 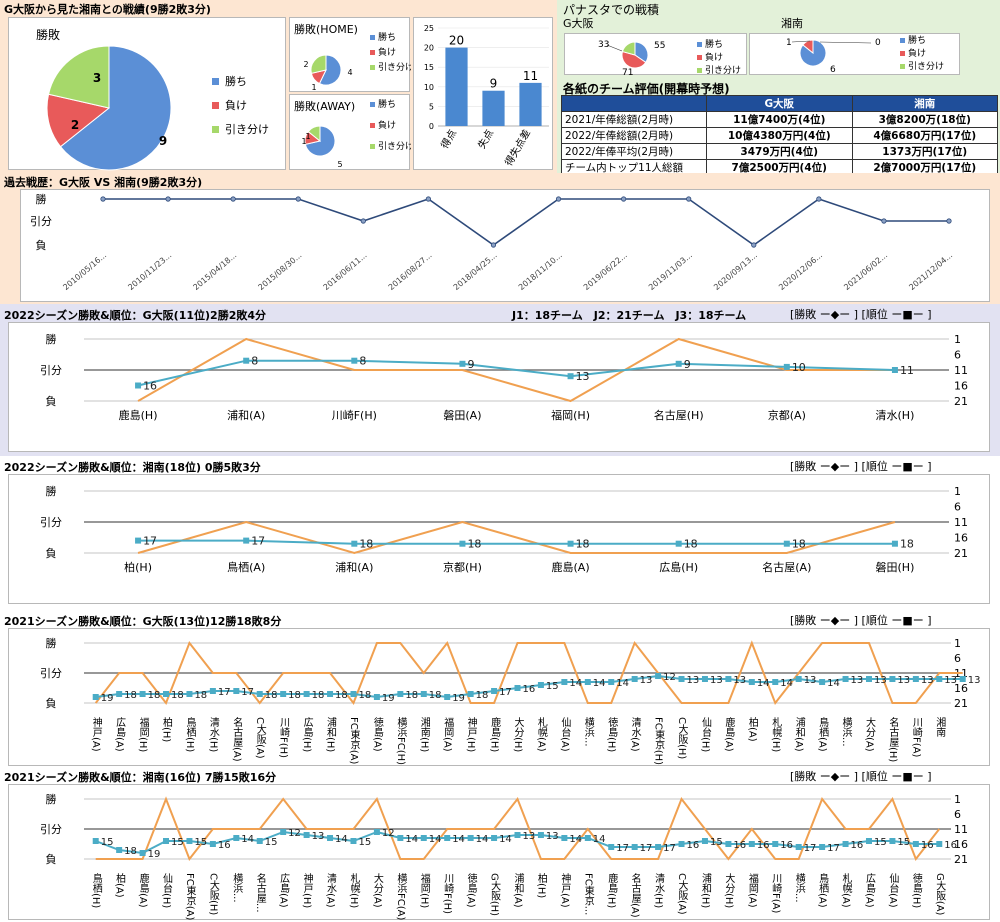 I want to click on x-tick-label: C大阪(A), so click(x=682, y=894).